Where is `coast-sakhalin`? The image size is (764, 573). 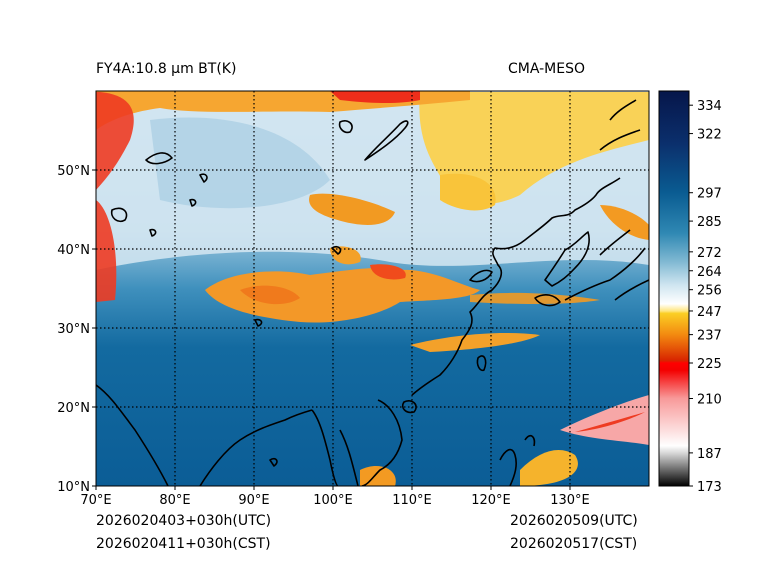 coast-sakhalin is located at coordinates (620, 125).